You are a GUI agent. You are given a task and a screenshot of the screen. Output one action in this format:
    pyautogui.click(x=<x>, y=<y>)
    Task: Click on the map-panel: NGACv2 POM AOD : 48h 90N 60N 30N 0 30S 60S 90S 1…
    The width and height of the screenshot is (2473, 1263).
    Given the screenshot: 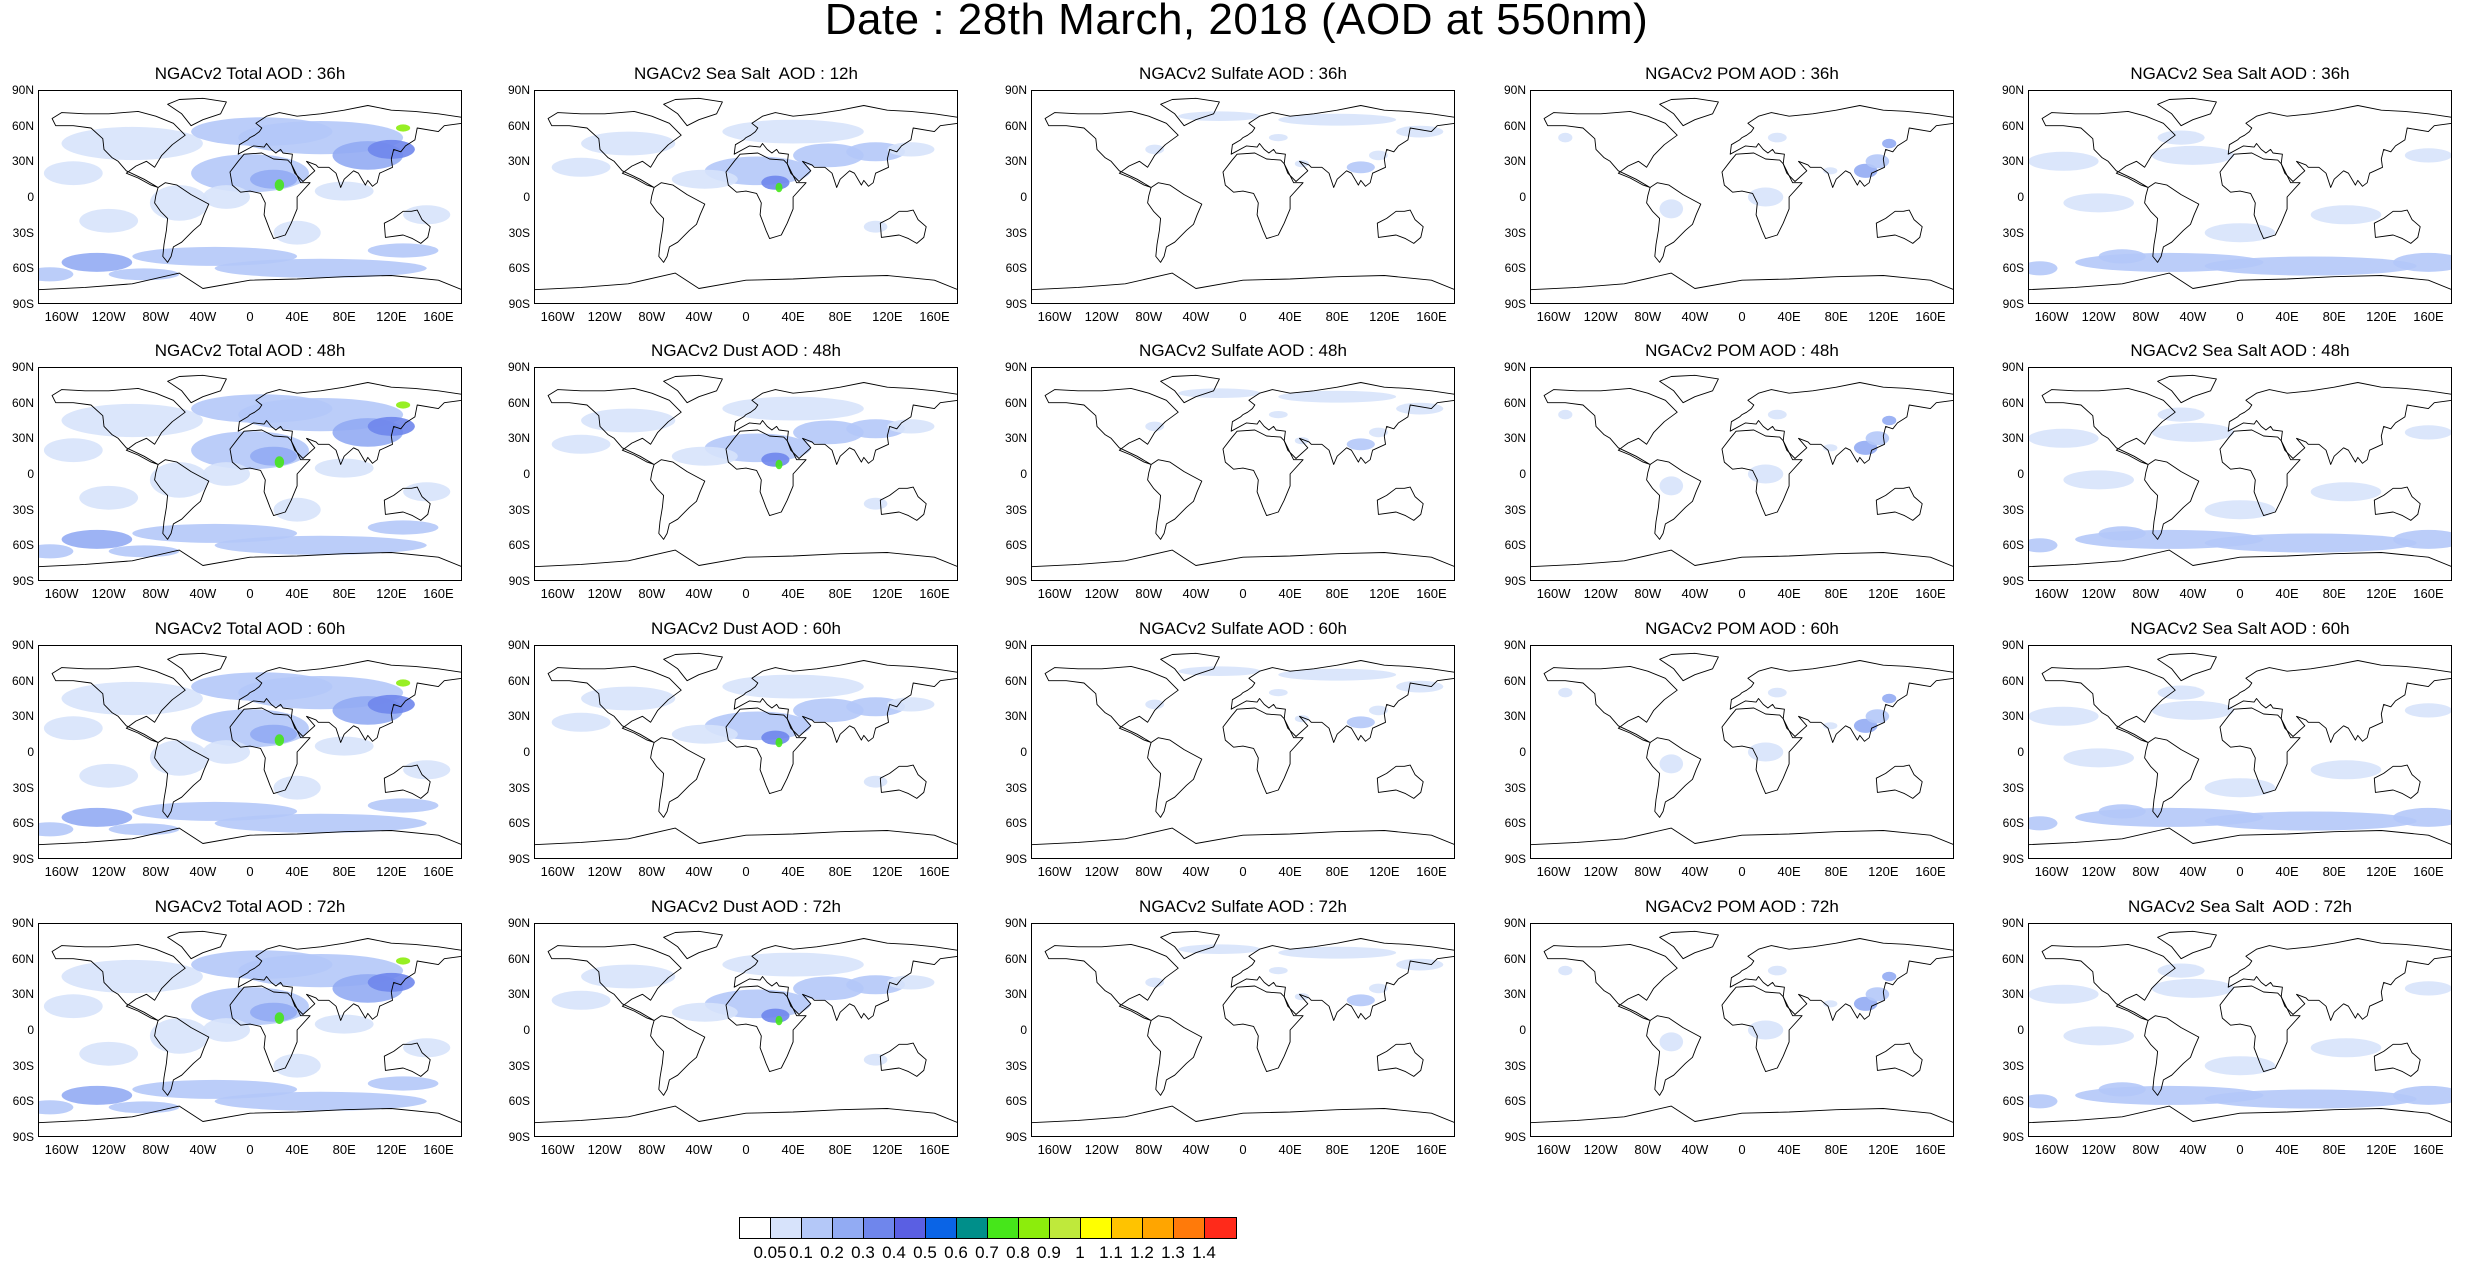 What is the action you would take?
    pyautogui.click(x=1742, y=481)
    